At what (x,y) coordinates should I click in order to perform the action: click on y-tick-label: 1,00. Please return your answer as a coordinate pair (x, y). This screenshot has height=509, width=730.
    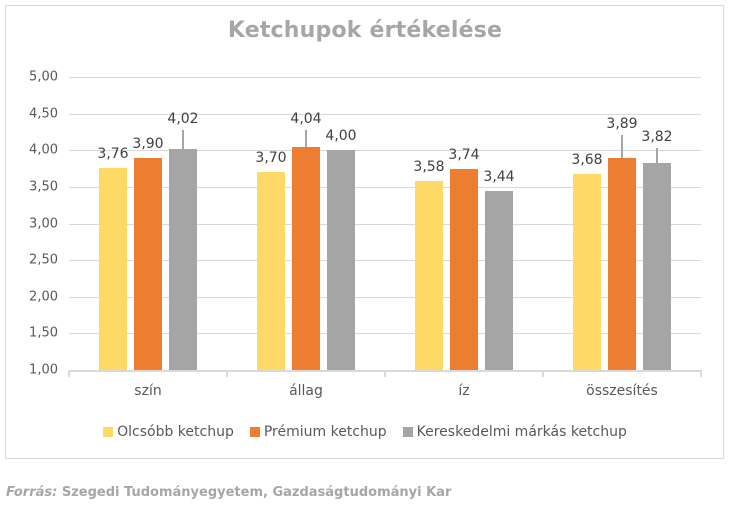
    Looking at the image, I should click on (43, 370).